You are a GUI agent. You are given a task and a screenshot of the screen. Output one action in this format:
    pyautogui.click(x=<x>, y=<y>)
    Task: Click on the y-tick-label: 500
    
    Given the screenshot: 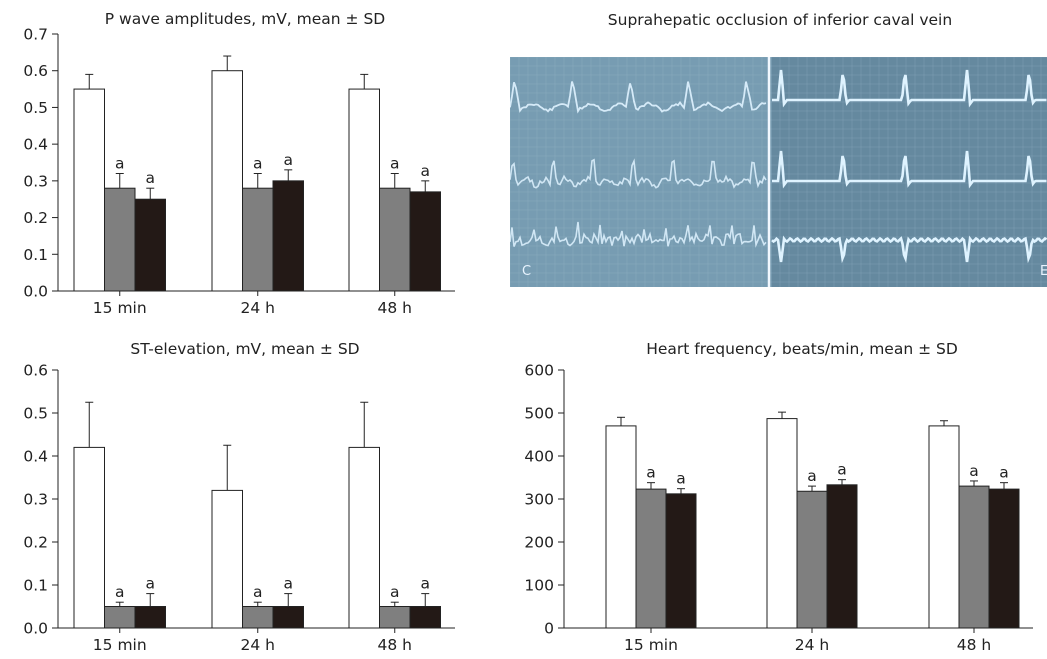 What is the action you would take?
    pyautogui.click(x=539, y=414)
    